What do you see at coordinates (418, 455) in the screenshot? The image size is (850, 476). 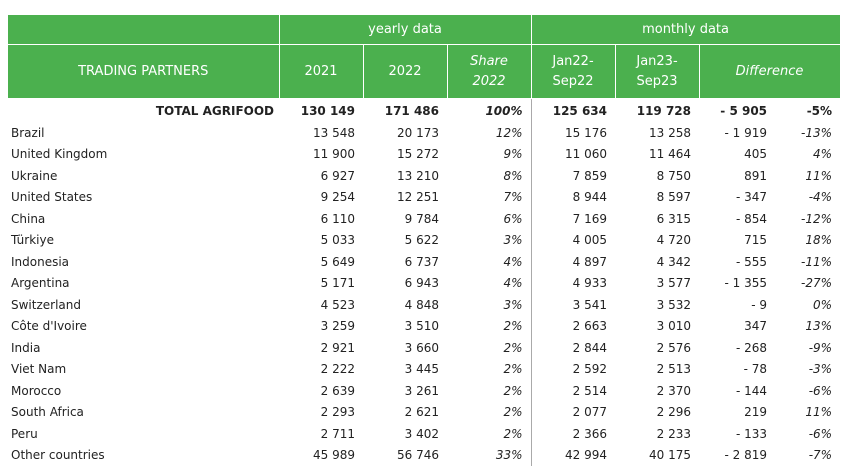 I see `value-2022: 56 746` at bounding box center [418, 455].